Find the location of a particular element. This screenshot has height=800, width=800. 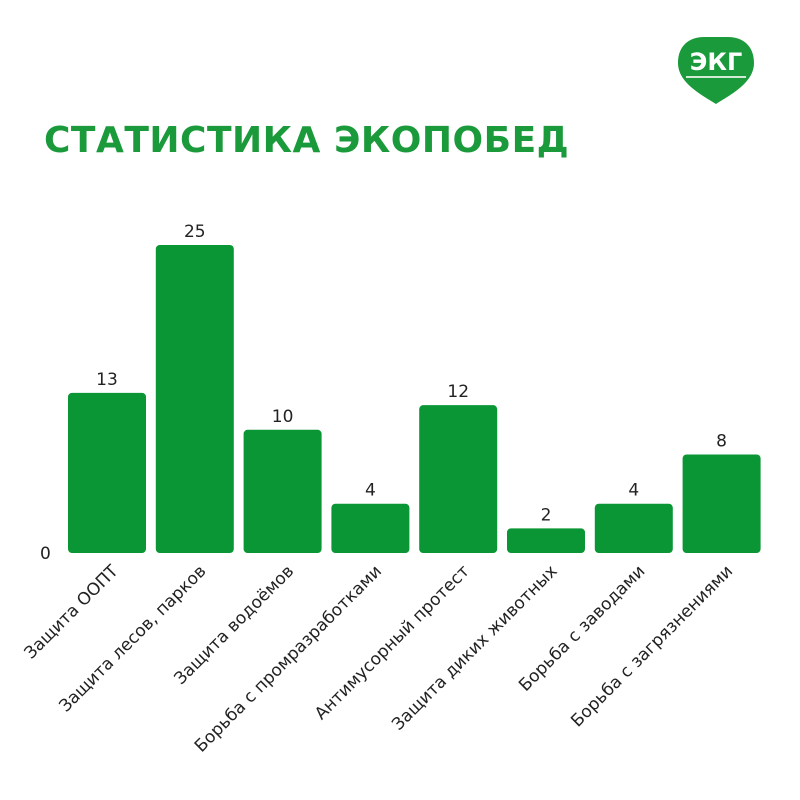

bar-value-label: 8 is located at coordinates (721, 441).